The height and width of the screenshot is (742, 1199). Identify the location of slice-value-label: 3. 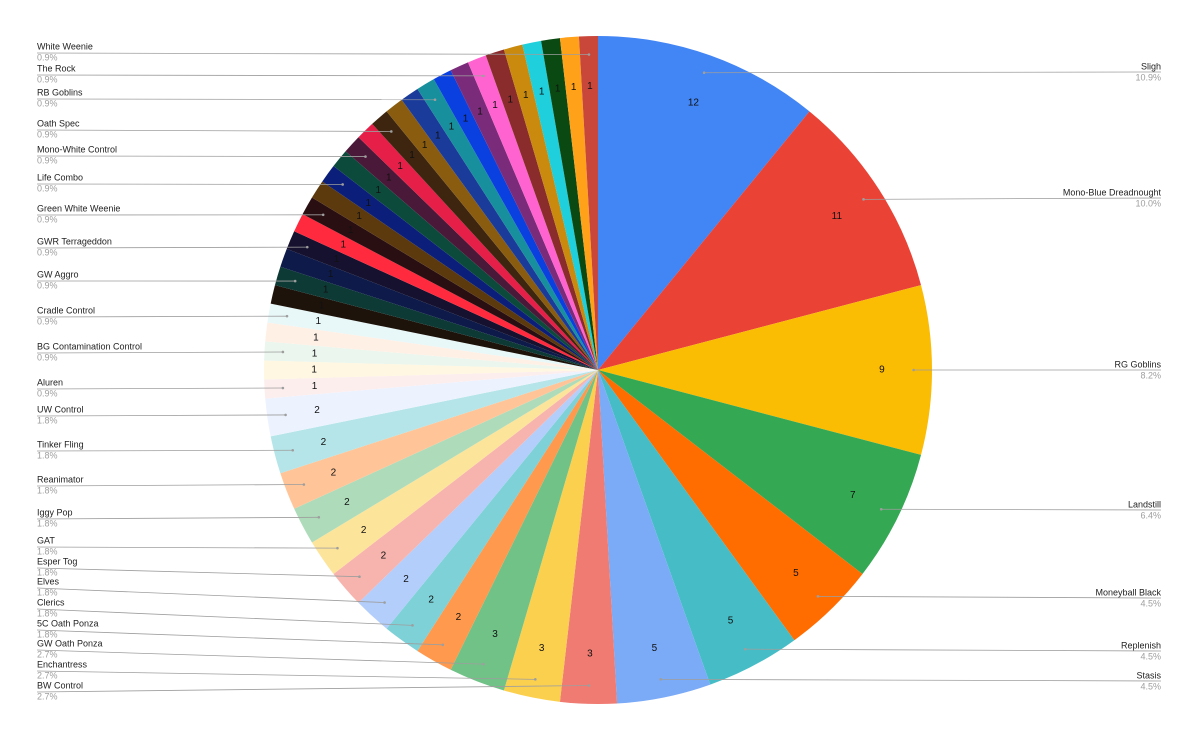
(590, 653).